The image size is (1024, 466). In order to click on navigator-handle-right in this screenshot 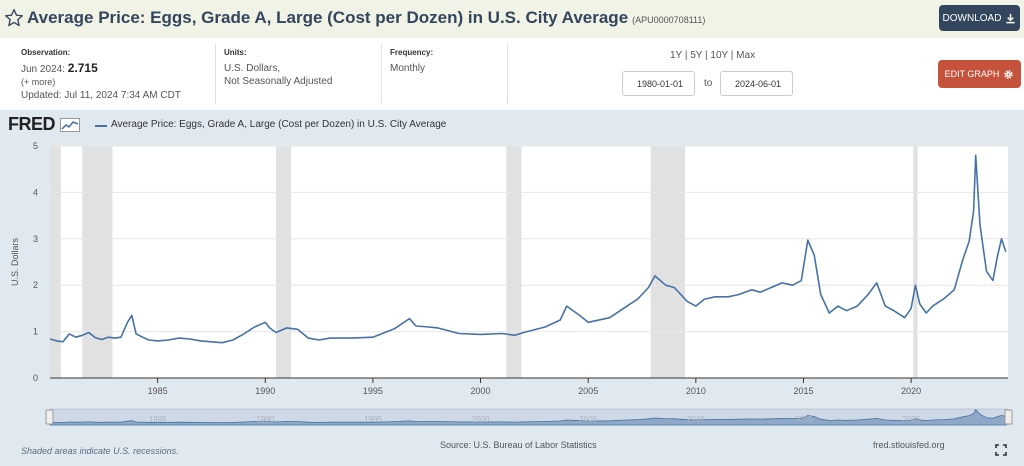, I will do `click(1008, 417)`.